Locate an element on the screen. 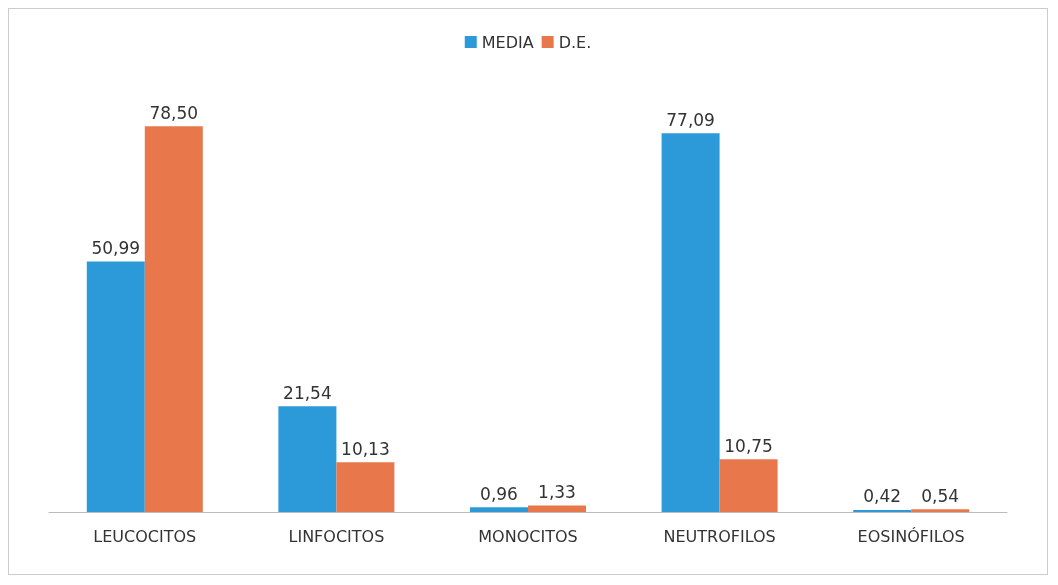  data-label: 50,99 is located at coordinates (116, 248).